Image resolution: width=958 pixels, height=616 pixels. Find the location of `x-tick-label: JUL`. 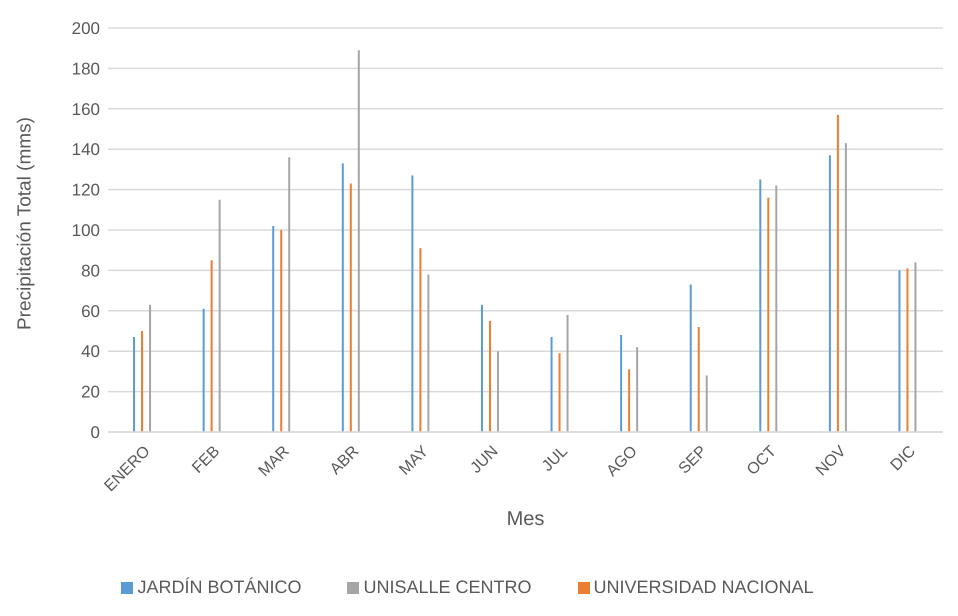

x-tick-label: JUL is located at coordinates (555, 458).